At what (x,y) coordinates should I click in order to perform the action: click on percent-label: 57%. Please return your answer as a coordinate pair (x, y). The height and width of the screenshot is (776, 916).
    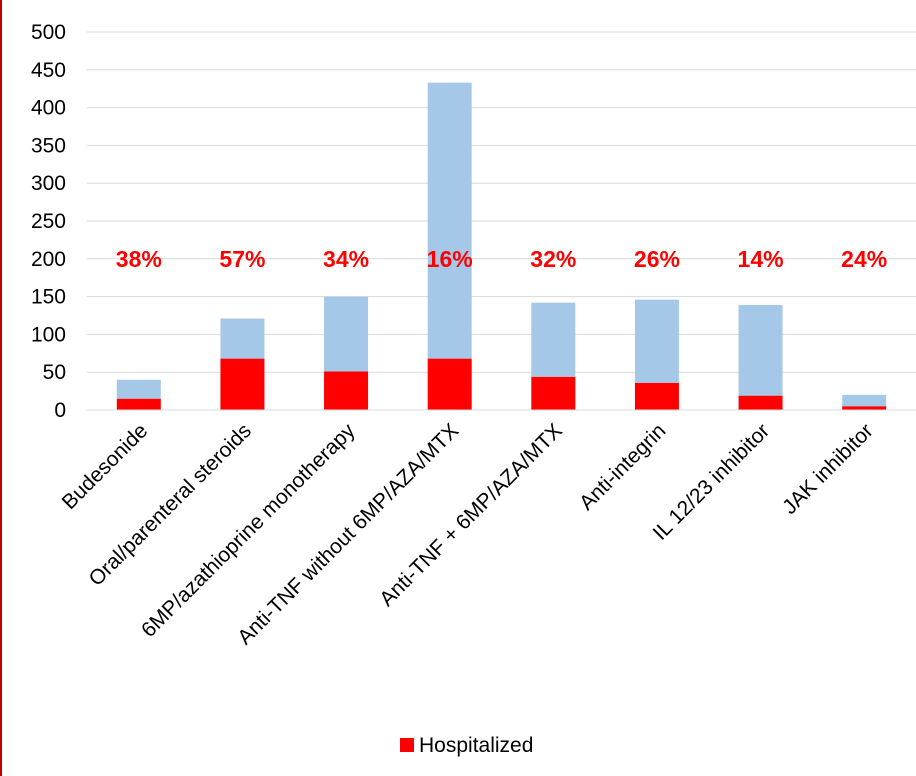
    Looking at the image, I should click on (242, 259).